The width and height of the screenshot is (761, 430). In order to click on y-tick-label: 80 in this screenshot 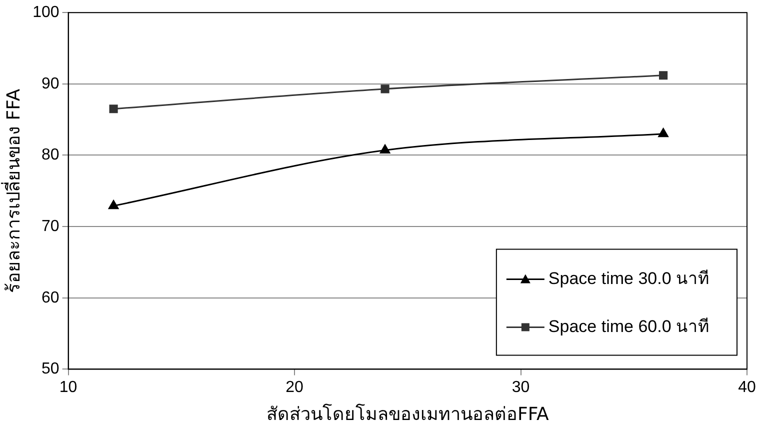, I will do `click(51, 155)`.